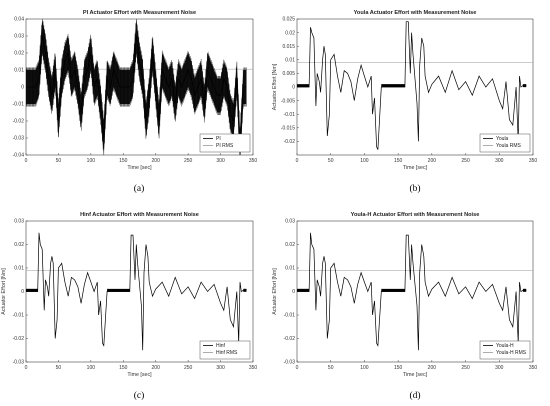 This screenshot has width=550, height=406. I want to click on figure-caption: (a), so click(139, 188).